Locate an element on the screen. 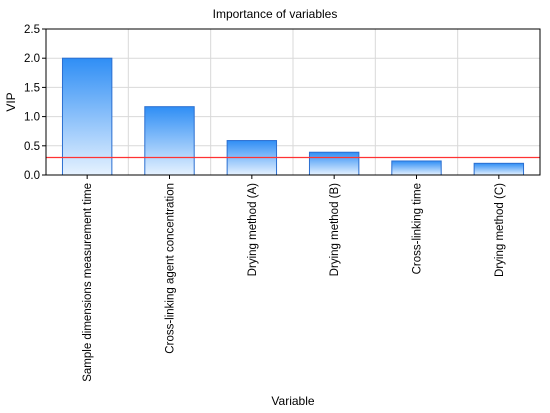  y-tick-label: 0.0 is located at coordinates (32, 176).